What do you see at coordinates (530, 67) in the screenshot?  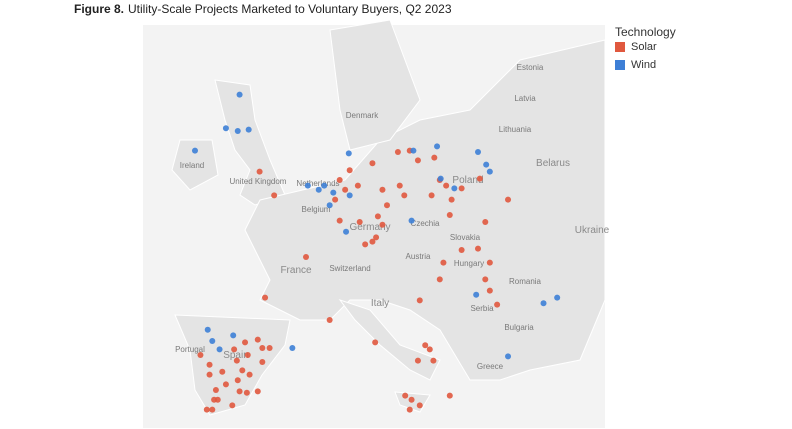 I see `country-label: Estonia` at bounding box center [530, 67].